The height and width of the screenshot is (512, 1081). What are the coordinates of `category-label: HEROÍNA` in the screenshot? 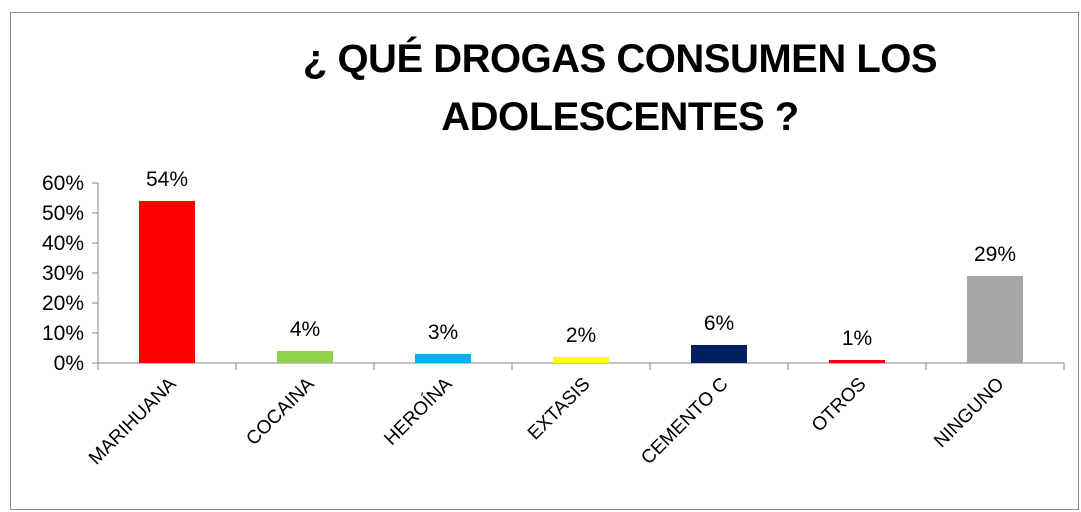 It's located at (418, 411).